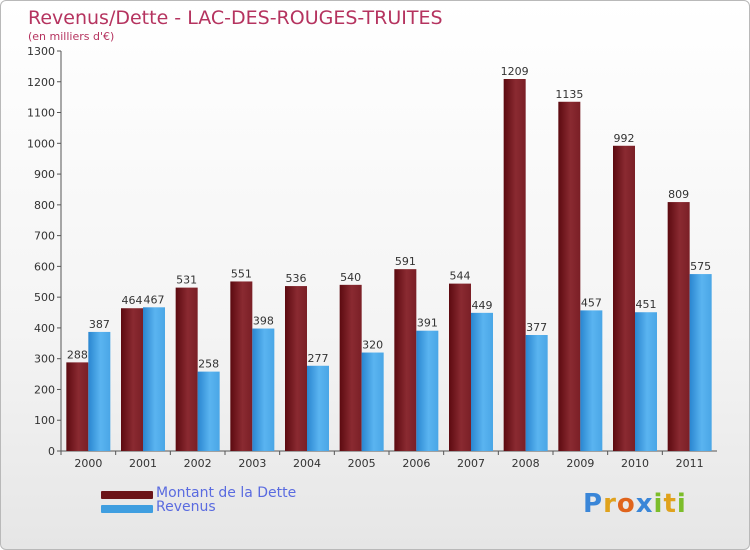  I want to click on data-label: 467, so click(154, 299).